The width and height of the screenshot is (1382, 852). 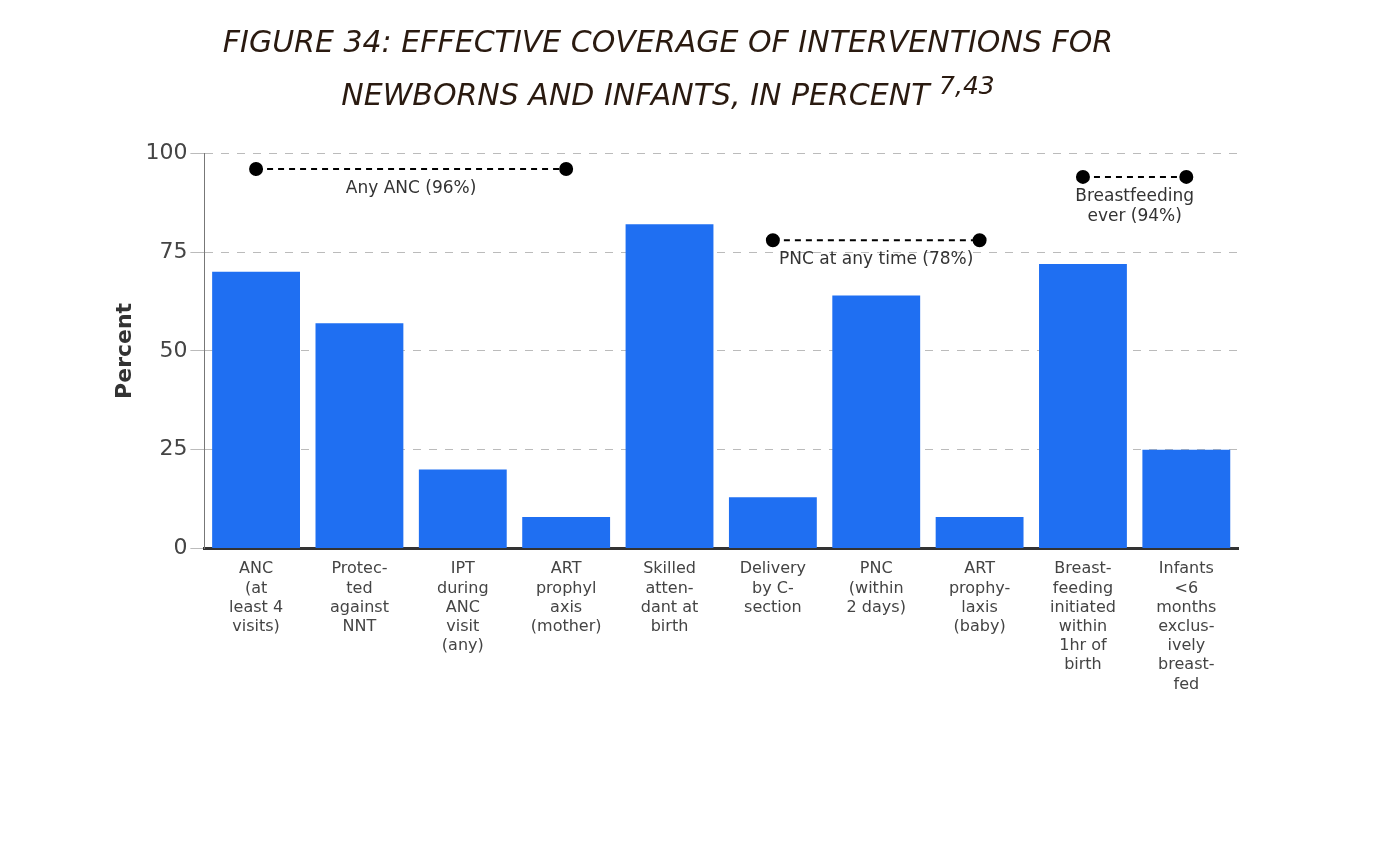 I want to click on y-tick-label: 25, so click(x=173, y=448).